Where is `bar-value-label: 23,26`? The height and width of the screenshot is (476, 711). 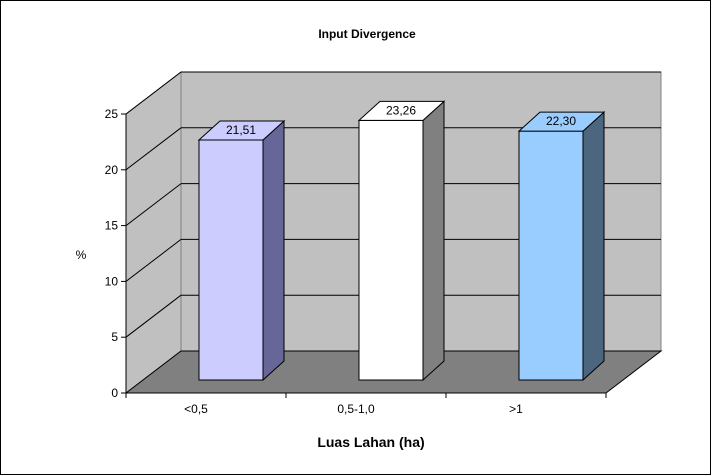
bar-value-label: 23,26 is located at coordinates (401, 110).